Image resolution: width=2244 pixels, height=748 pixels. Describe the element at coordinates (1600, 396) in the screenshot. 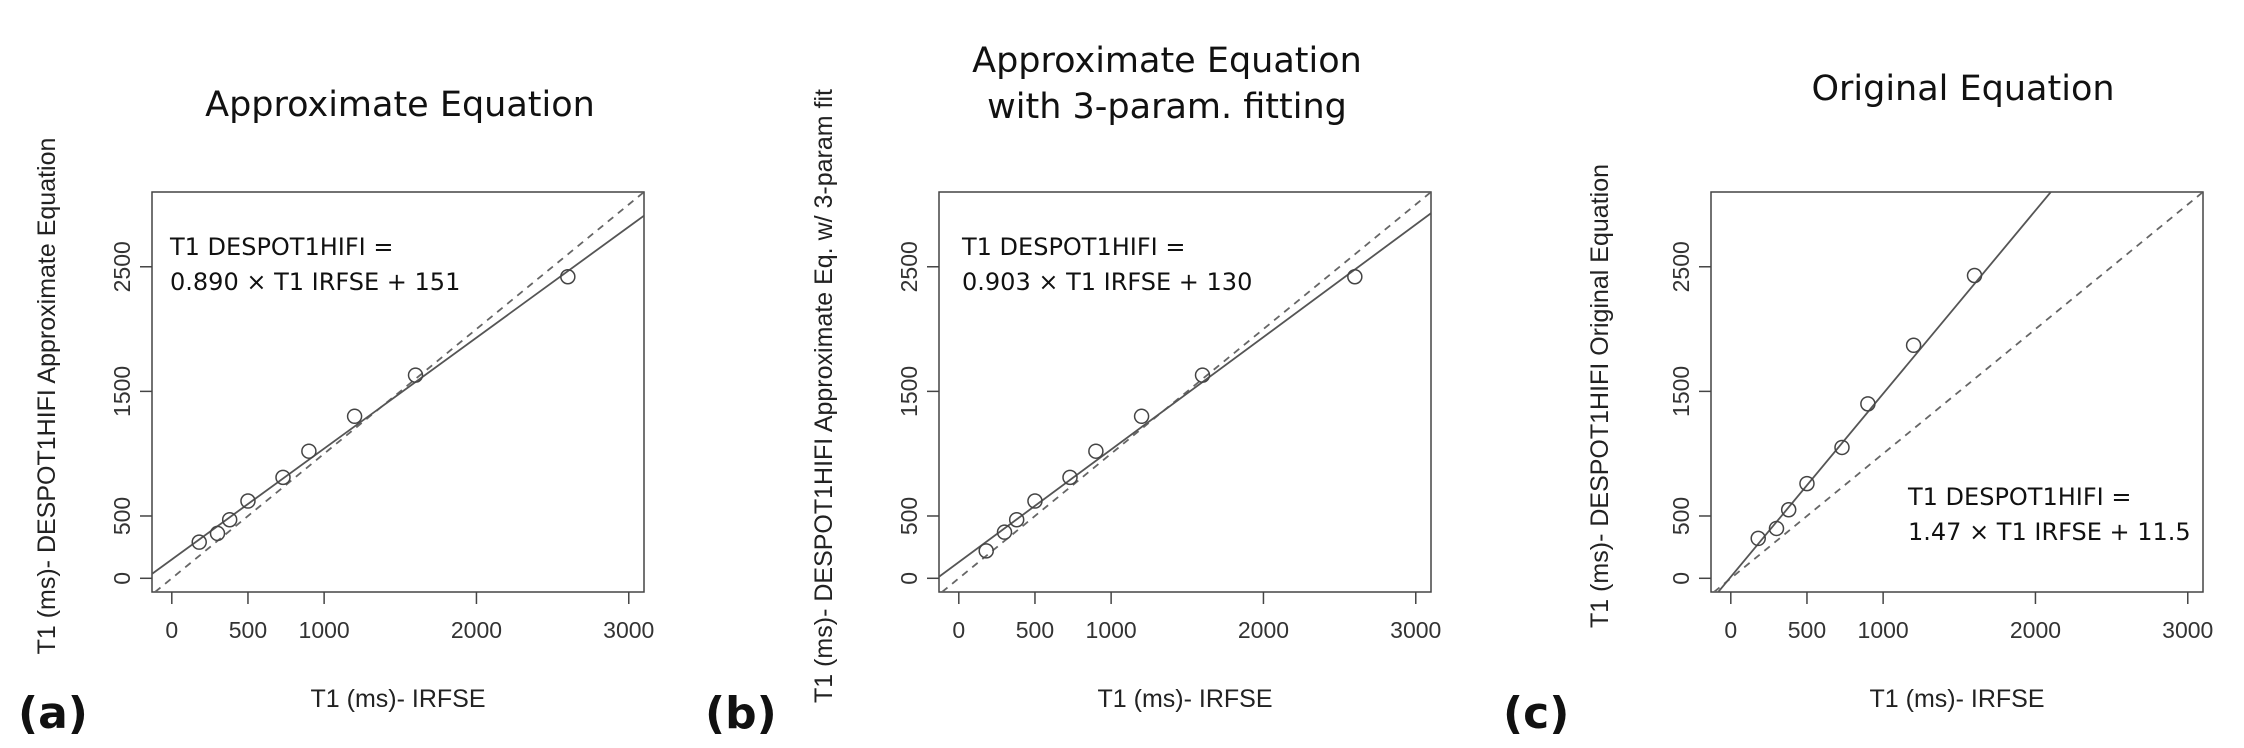

I see `y-axis-label: T1 (ms)- DESPOT1HIFI Original Equation` at that location.